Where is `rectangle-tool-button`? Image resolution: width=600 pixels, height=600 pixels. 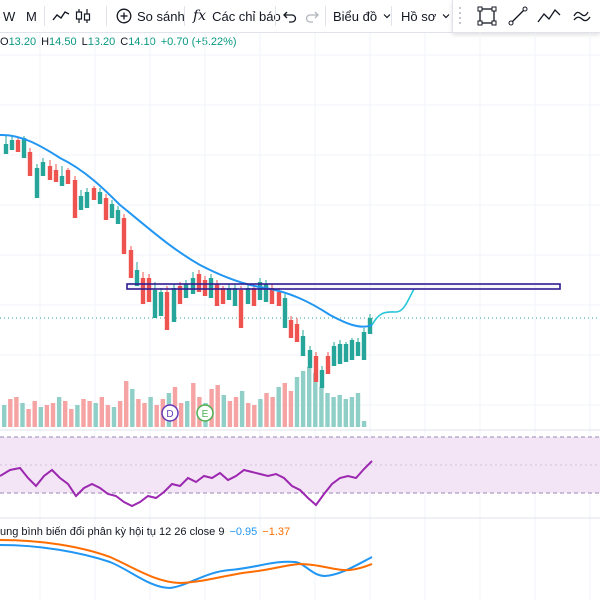
rectangle-tool-button is located at coordinates (487, 18).